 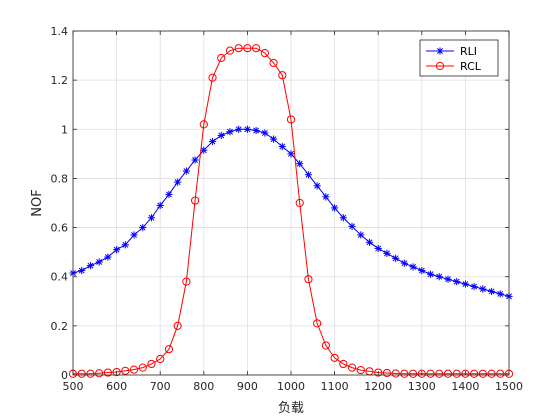 I want to click on x-tick-label: 1000, so click(x=291, y=386).